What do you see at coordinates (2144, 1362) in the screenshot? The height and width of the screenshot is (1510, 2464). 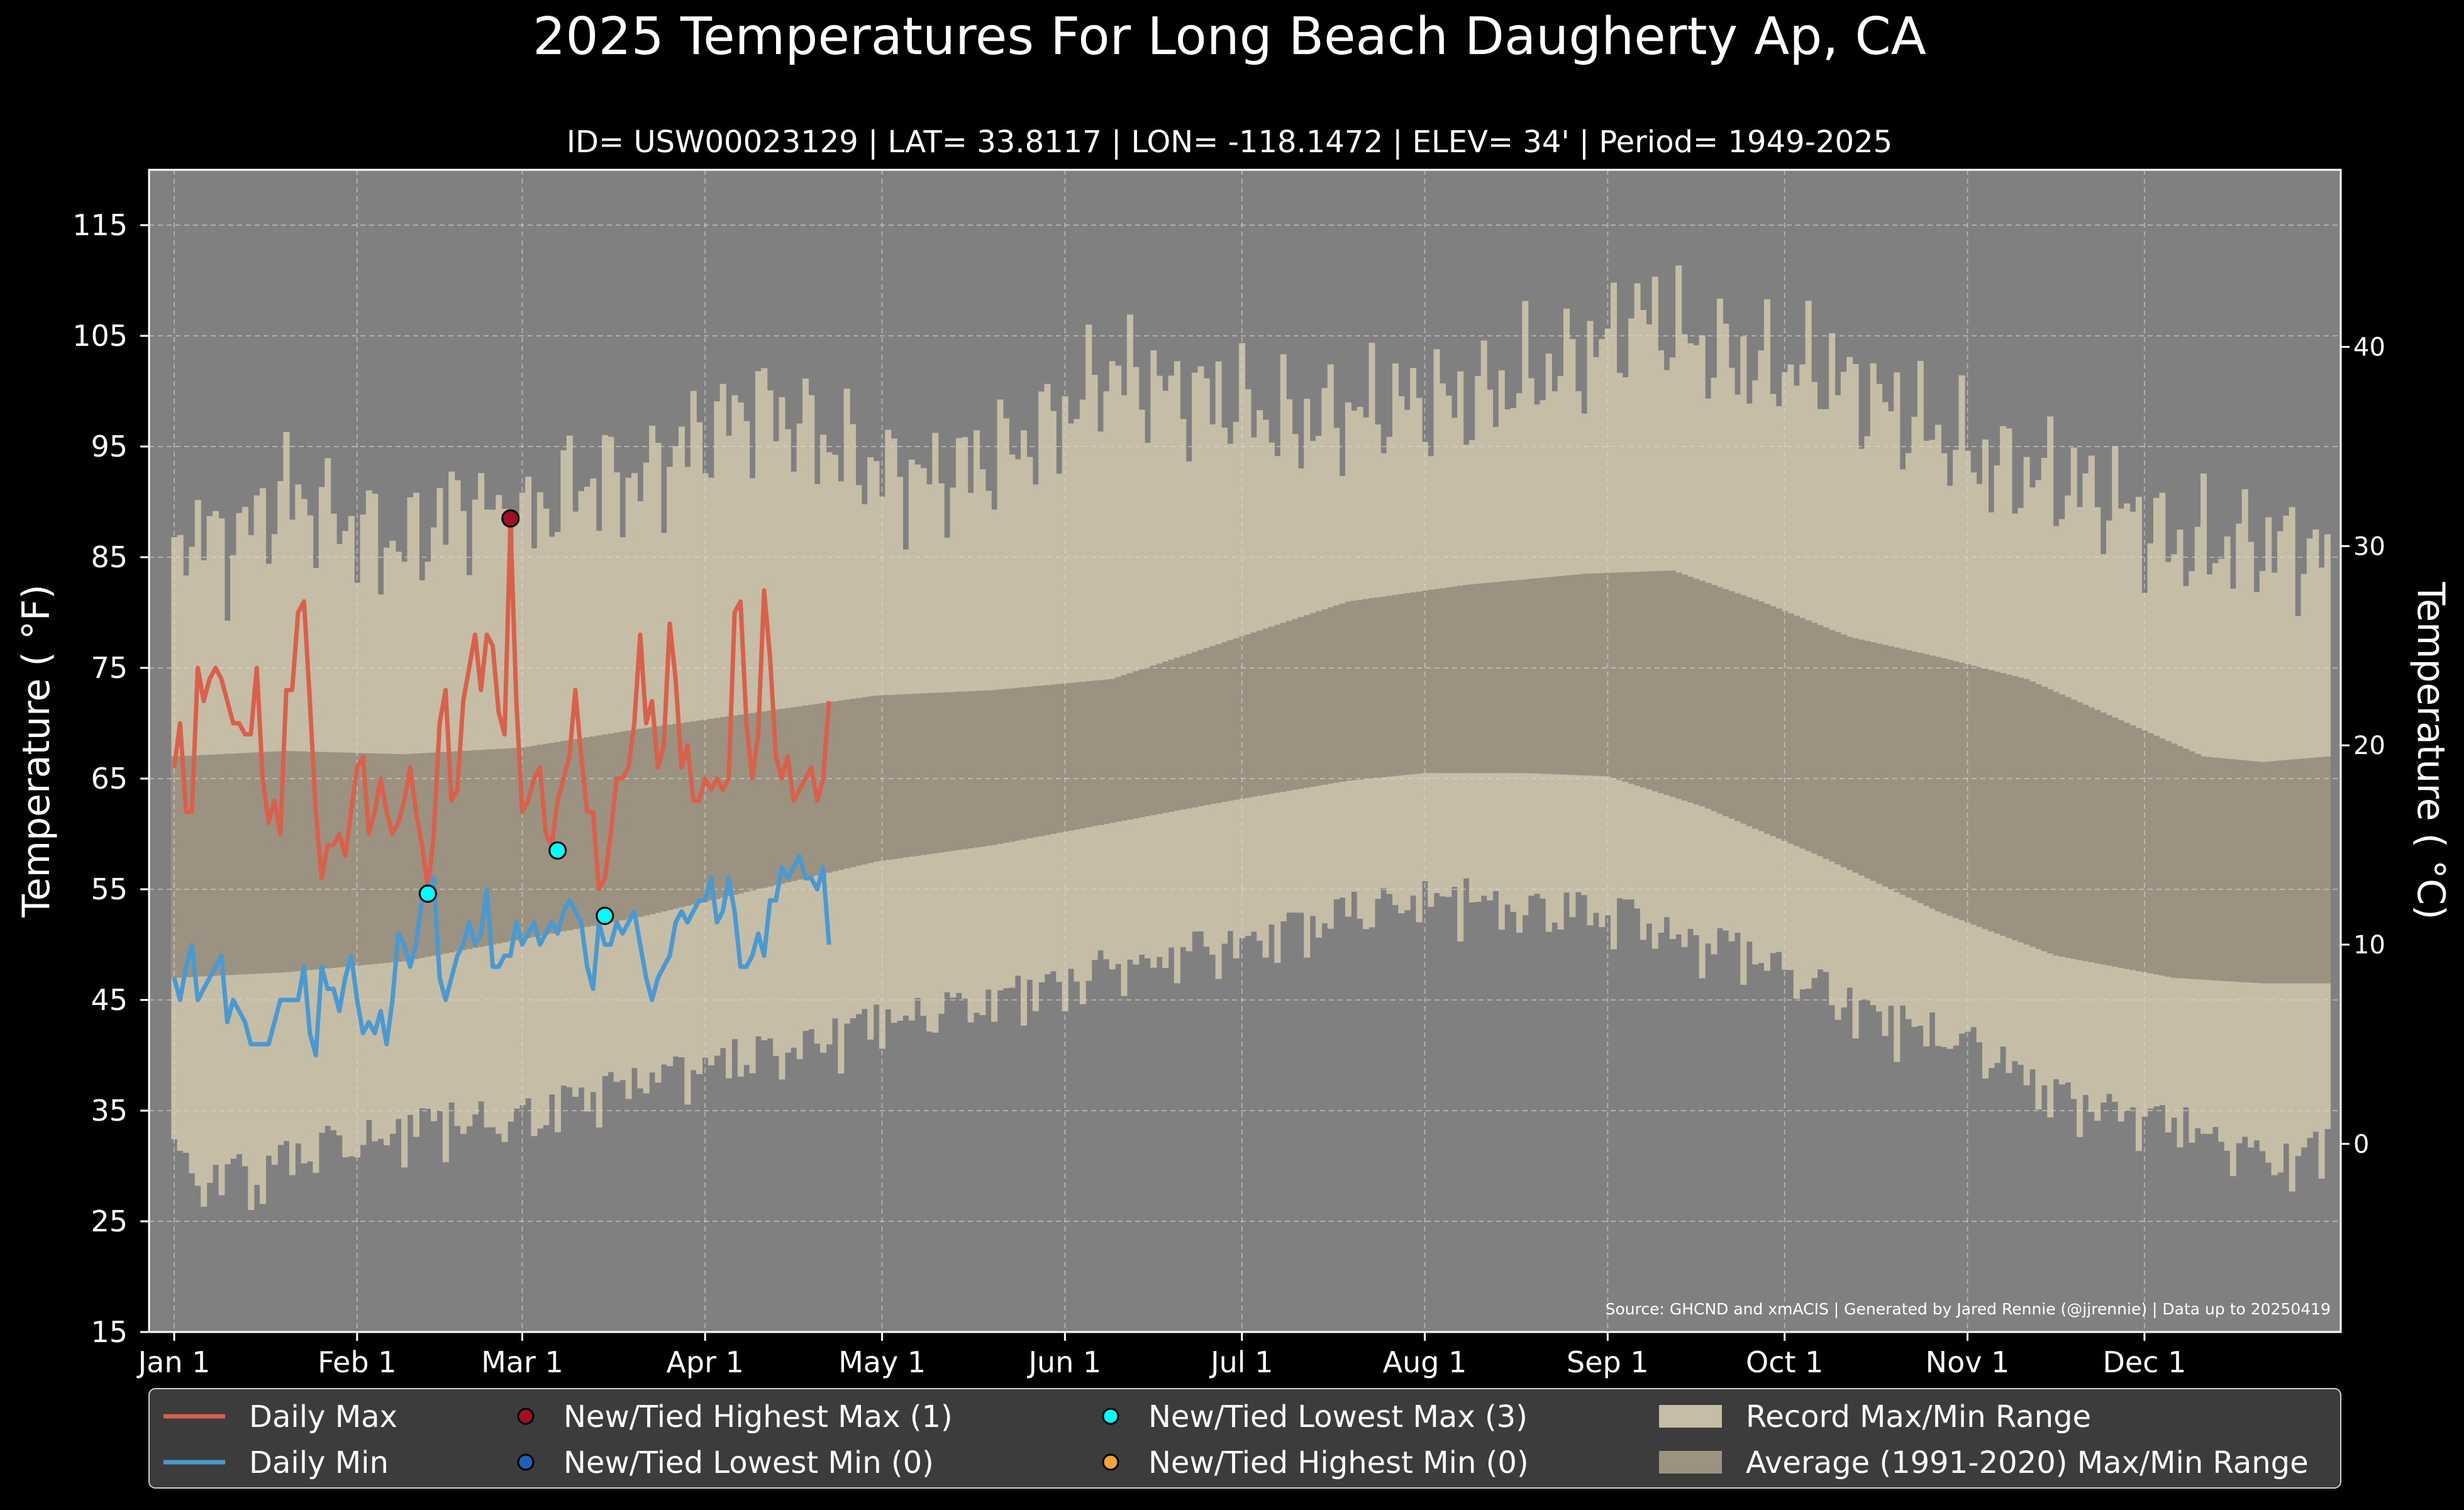 I see `x-tick-label: Dec 1` at bounding box center [2144, 1362].